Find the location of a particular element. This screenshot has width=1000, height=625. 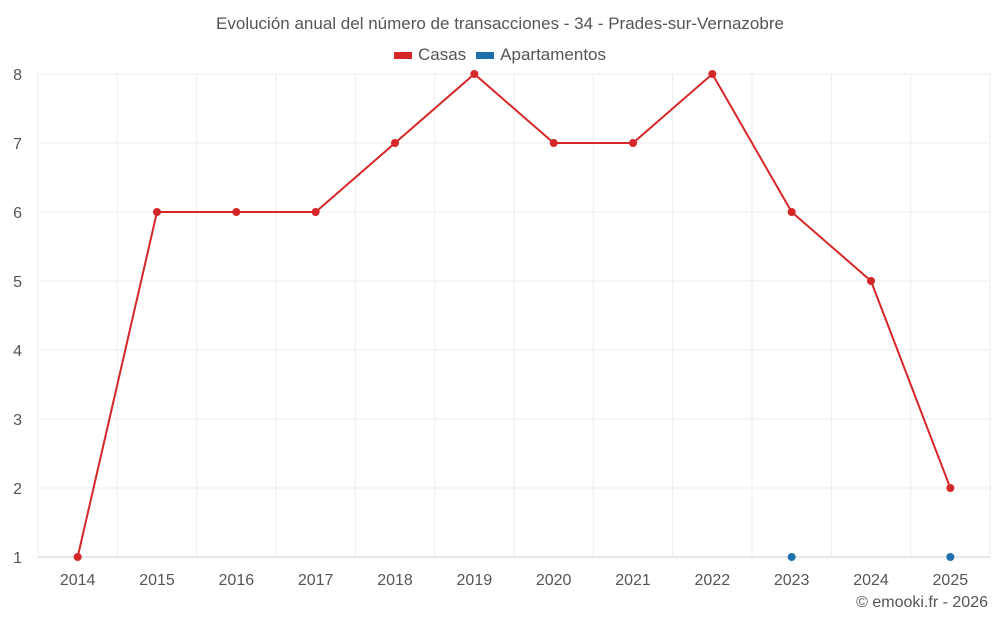

x-tick-label: 2021 is located at coordinates (633, 580).